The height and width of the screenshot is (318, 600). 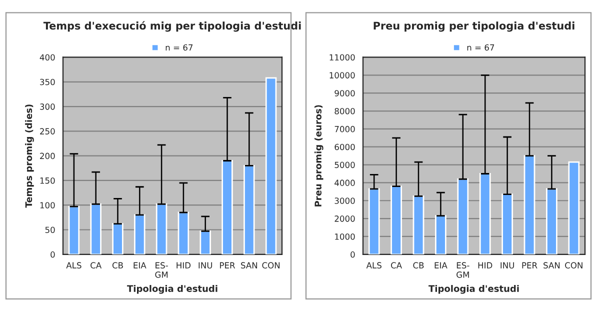 What do you see at coordinates (29, 156) in the screenshot?
I see `y-axis-title: Temps promig (dies)` at bounding box center [29, 156].